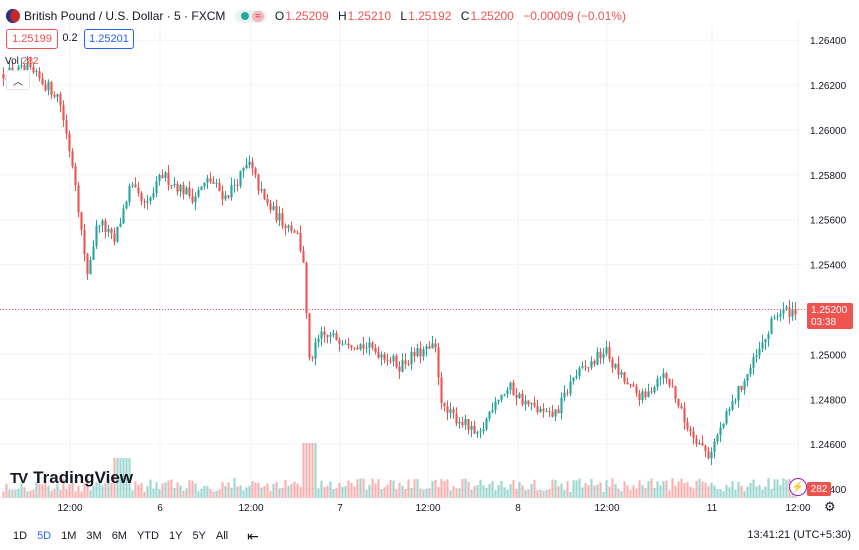 This screenshot has height=550, width=859. Describe the element at coordinates (433, 508) in the screenshot. I see `time-axis: 12:00 6 12:00 7 12:00 8 12:00 11 12:00` at that location.